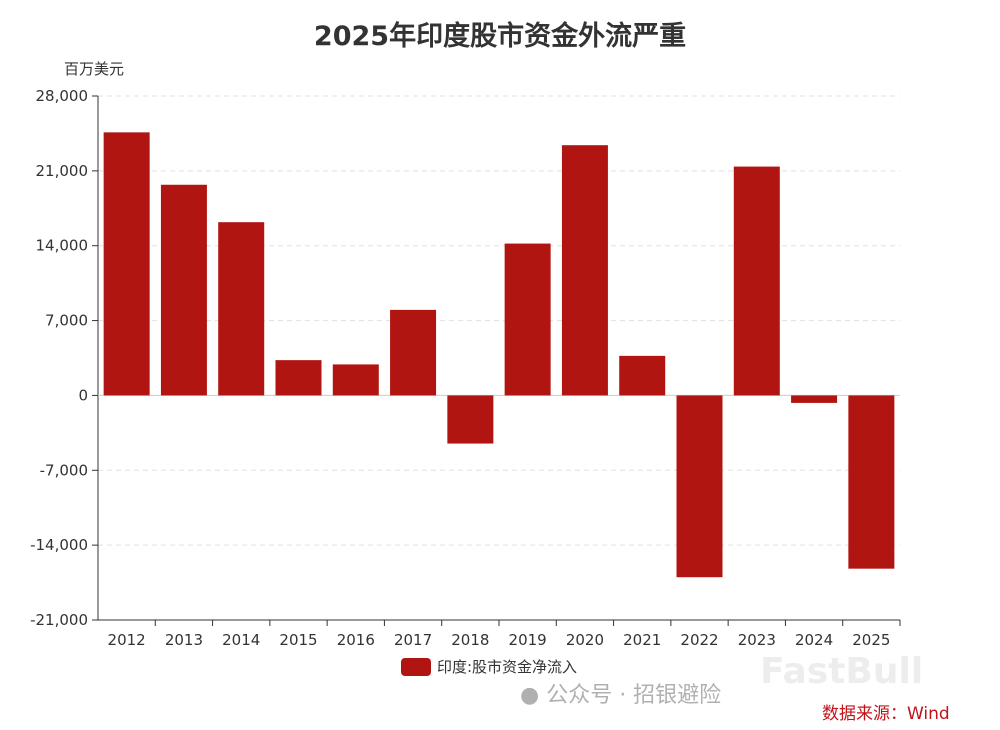  What do you see at coordinates (886, 714) in the screenshot?
I see `data-source: 数据来源：Wind` at bounding box center [886, 714].